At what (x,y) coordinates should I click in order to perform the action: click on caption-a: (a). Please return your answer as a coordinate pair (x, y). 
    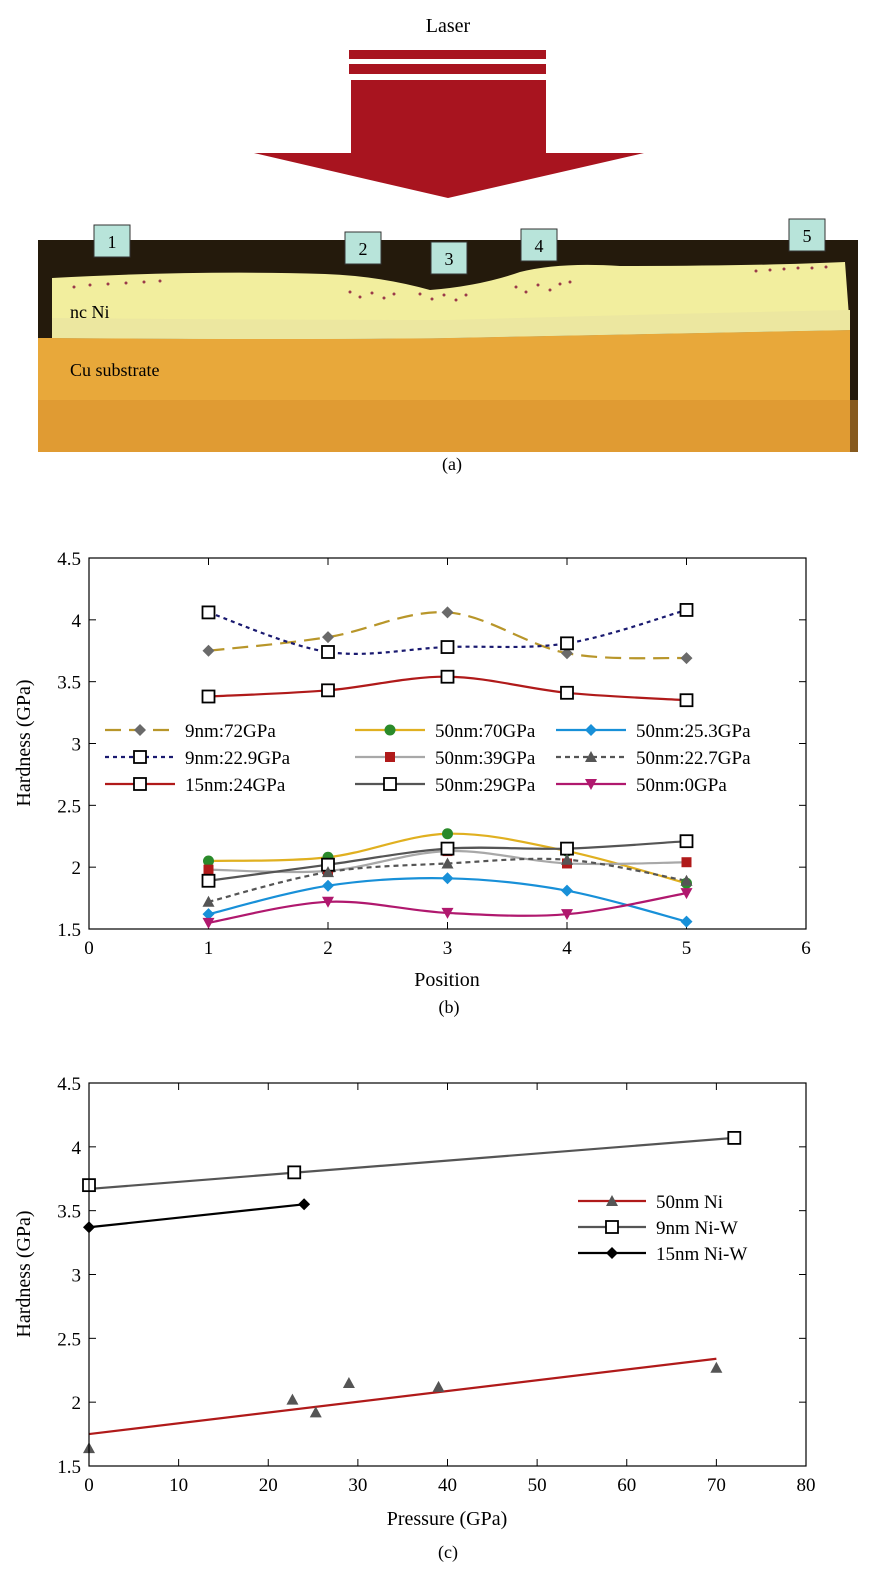
    Looking at the image, I should click on (452, 464).